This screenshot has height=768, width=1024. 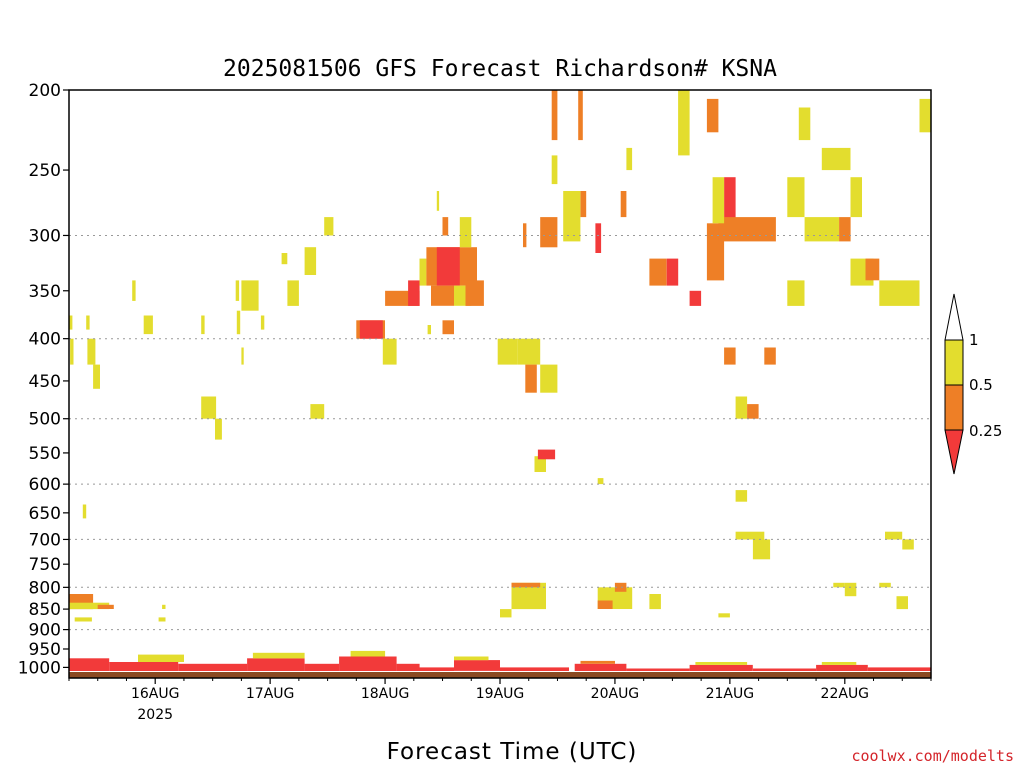 I want to click on y-tick-label: 650, so click(x=45, y=514).